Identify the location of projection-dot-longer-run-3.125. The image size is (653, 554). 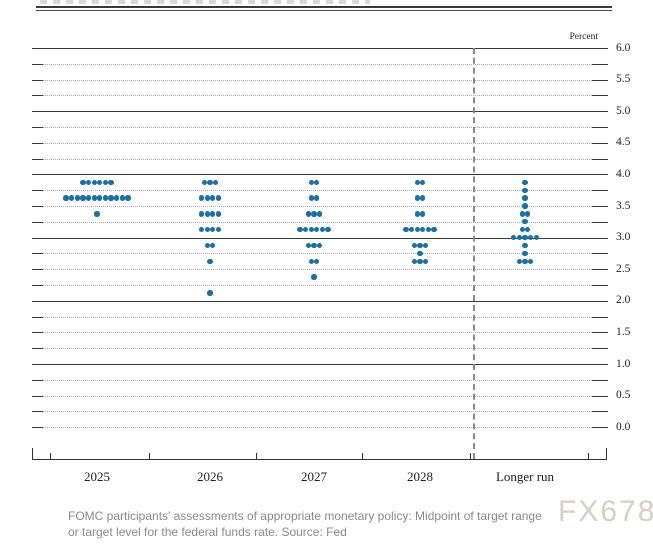
(522, 230).